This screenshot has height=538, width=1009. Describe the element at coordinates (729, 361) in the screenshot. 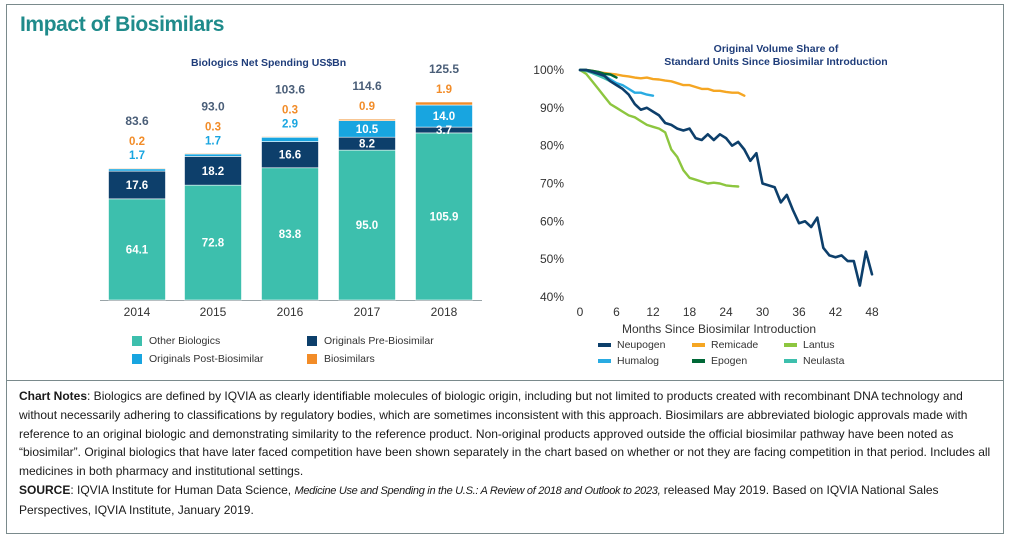

I see `legend-label: Epogen` at that location.